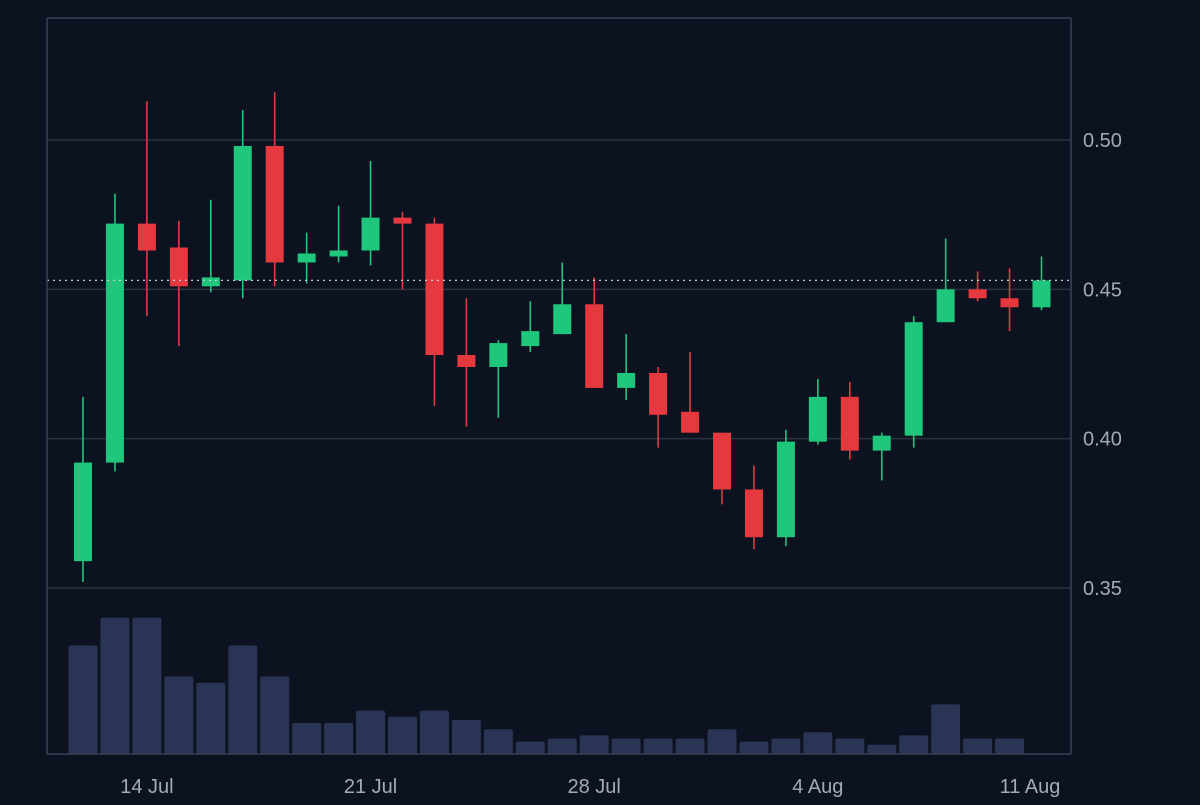 The height and width of the screenshot is (805, 1200). I want to click on x-axis-ticks: 14 Jul 21 Jul 28 Jul 4 Aug 11 Aug, so click(590, 787).